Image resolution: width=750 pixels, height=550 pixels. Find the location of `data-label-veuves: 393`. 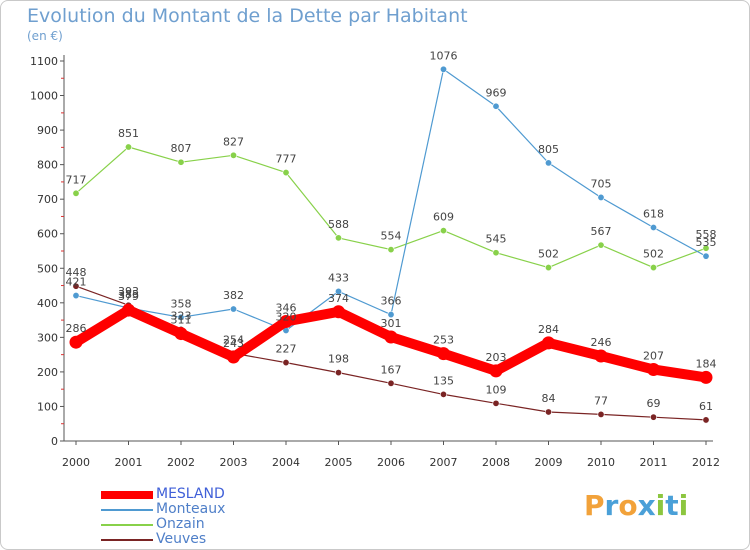

data-label-veuves: 393 is located at coordinates (128, 291).